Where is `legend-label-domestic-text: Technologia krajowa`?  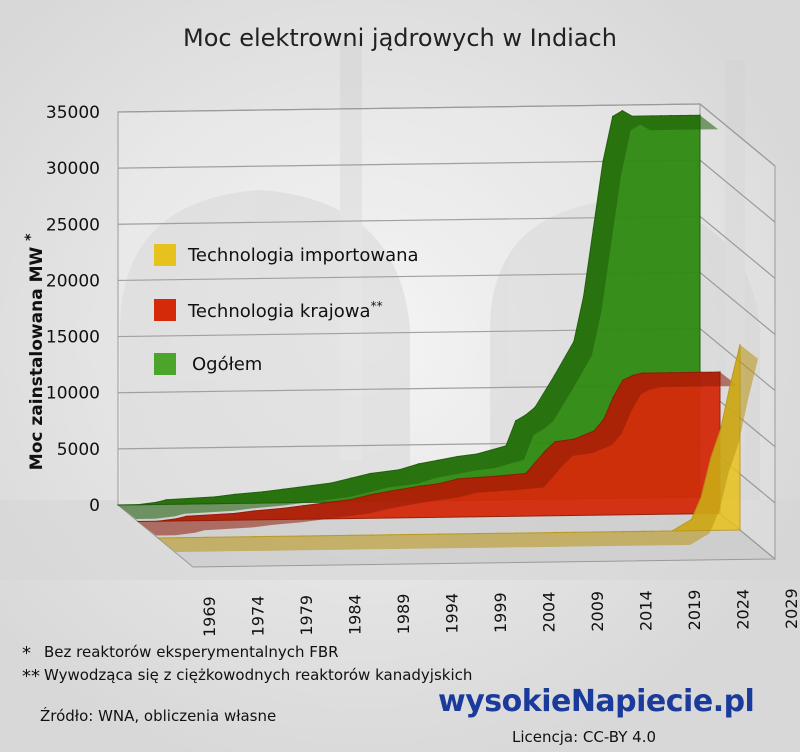
legend-label-domestic-text: Technologia krajowa is located at coordinates (279, 311).